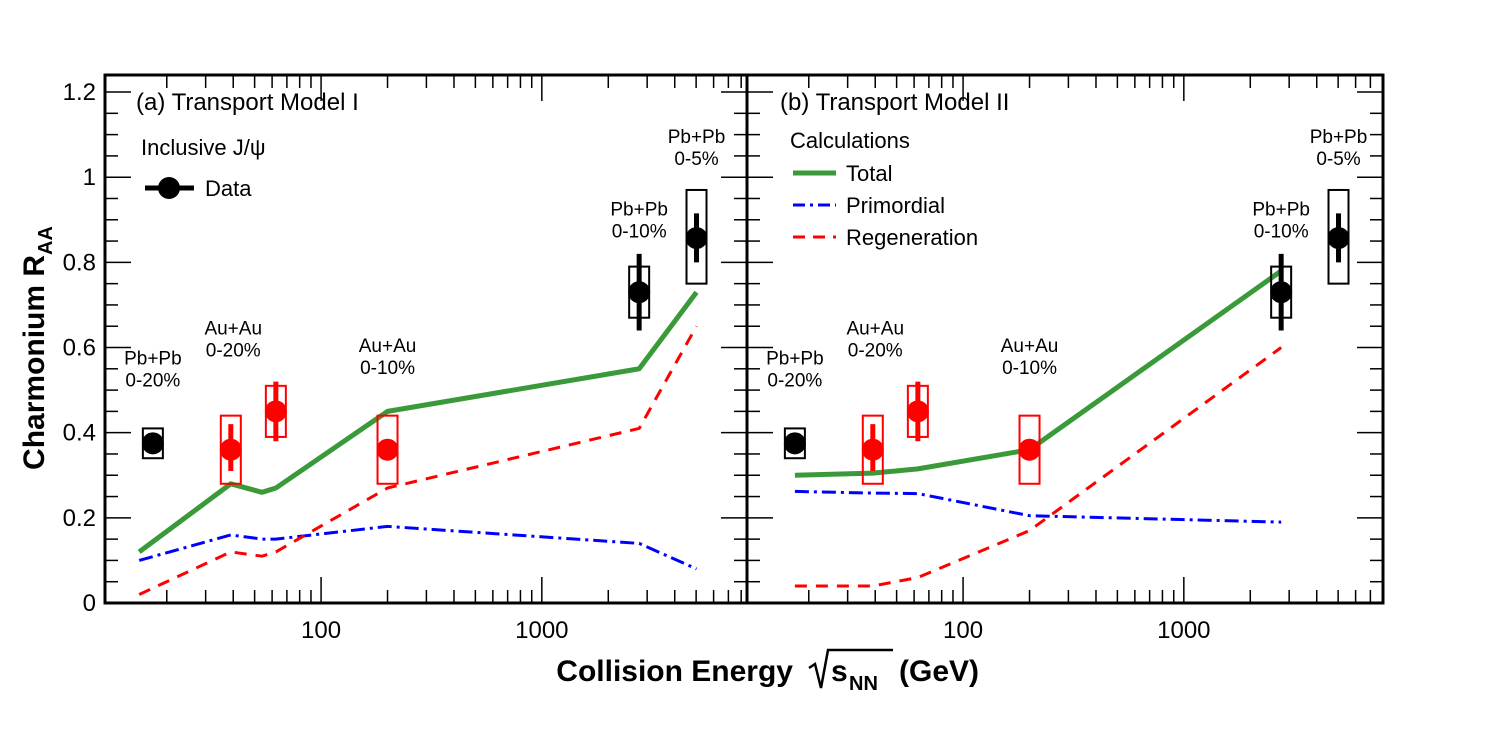 The width and height of the screenshot is (1495, 730). Describe the element at coordinates (869, 173) in the screenshot. I see `legend-total-label: Total` at that location.